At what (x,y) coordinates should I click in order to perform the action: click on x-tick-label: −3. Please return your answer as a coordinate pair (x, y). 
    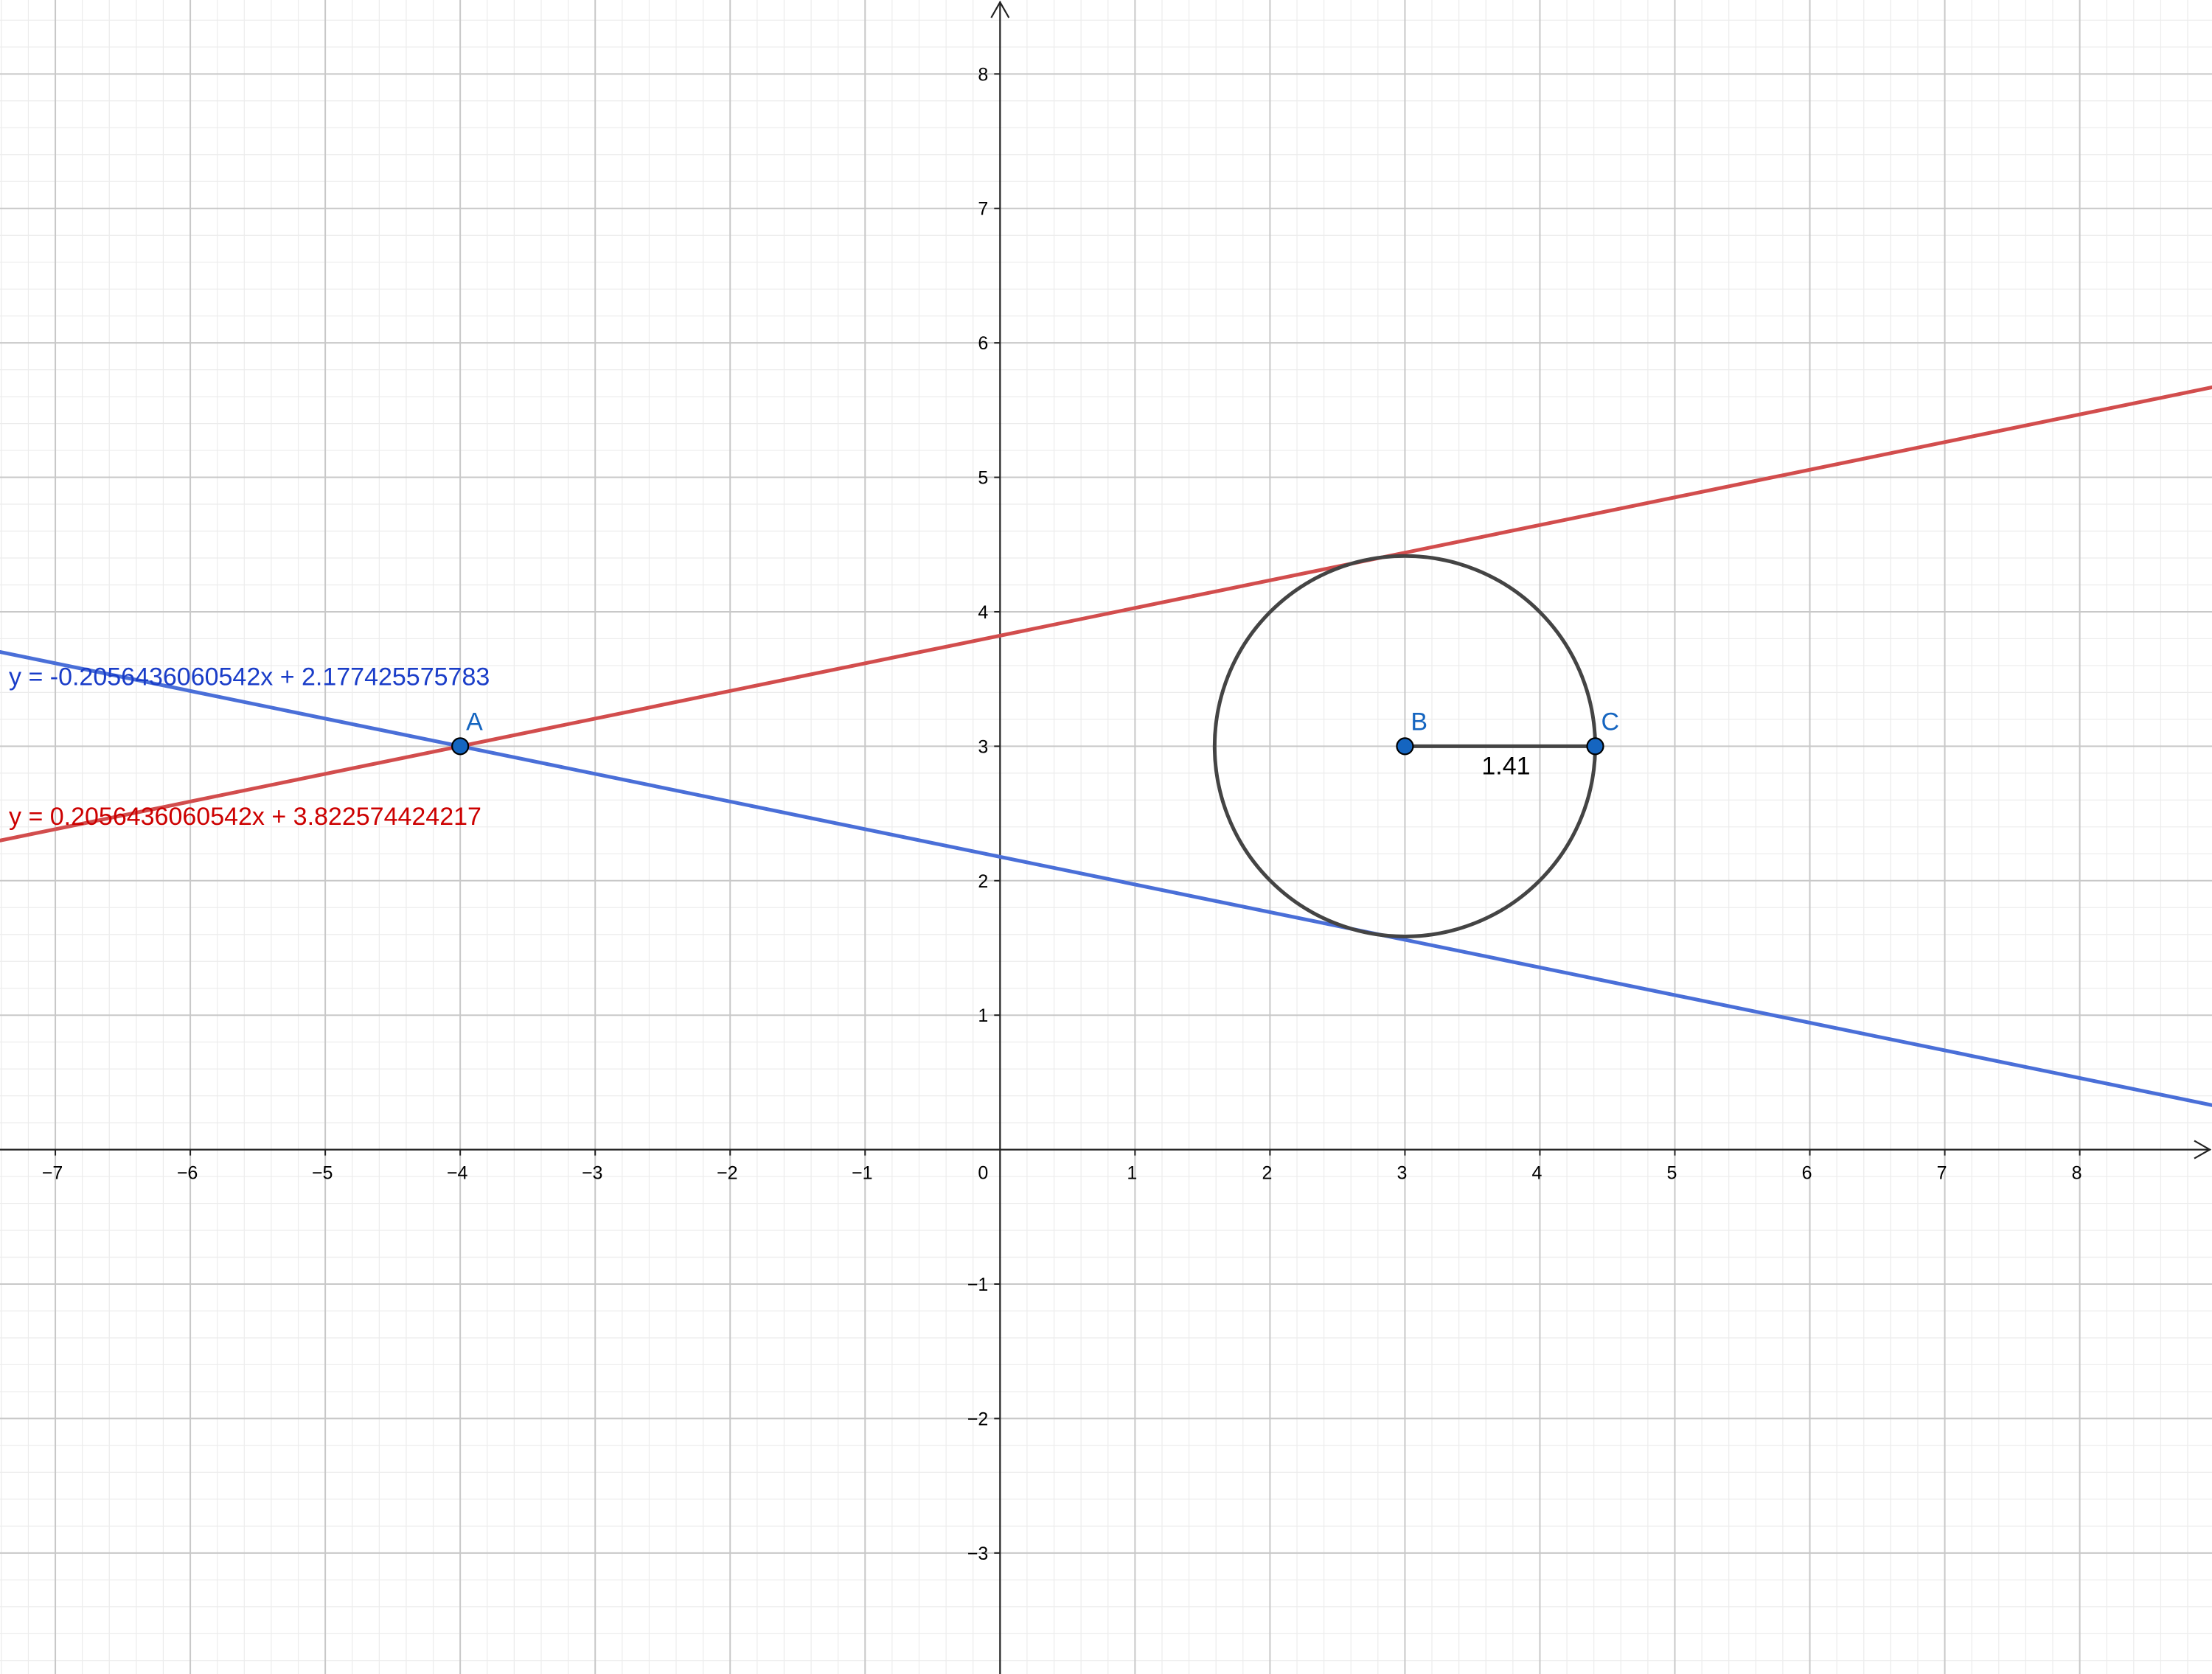
    Looking at the image, I should click on (592, 1173).